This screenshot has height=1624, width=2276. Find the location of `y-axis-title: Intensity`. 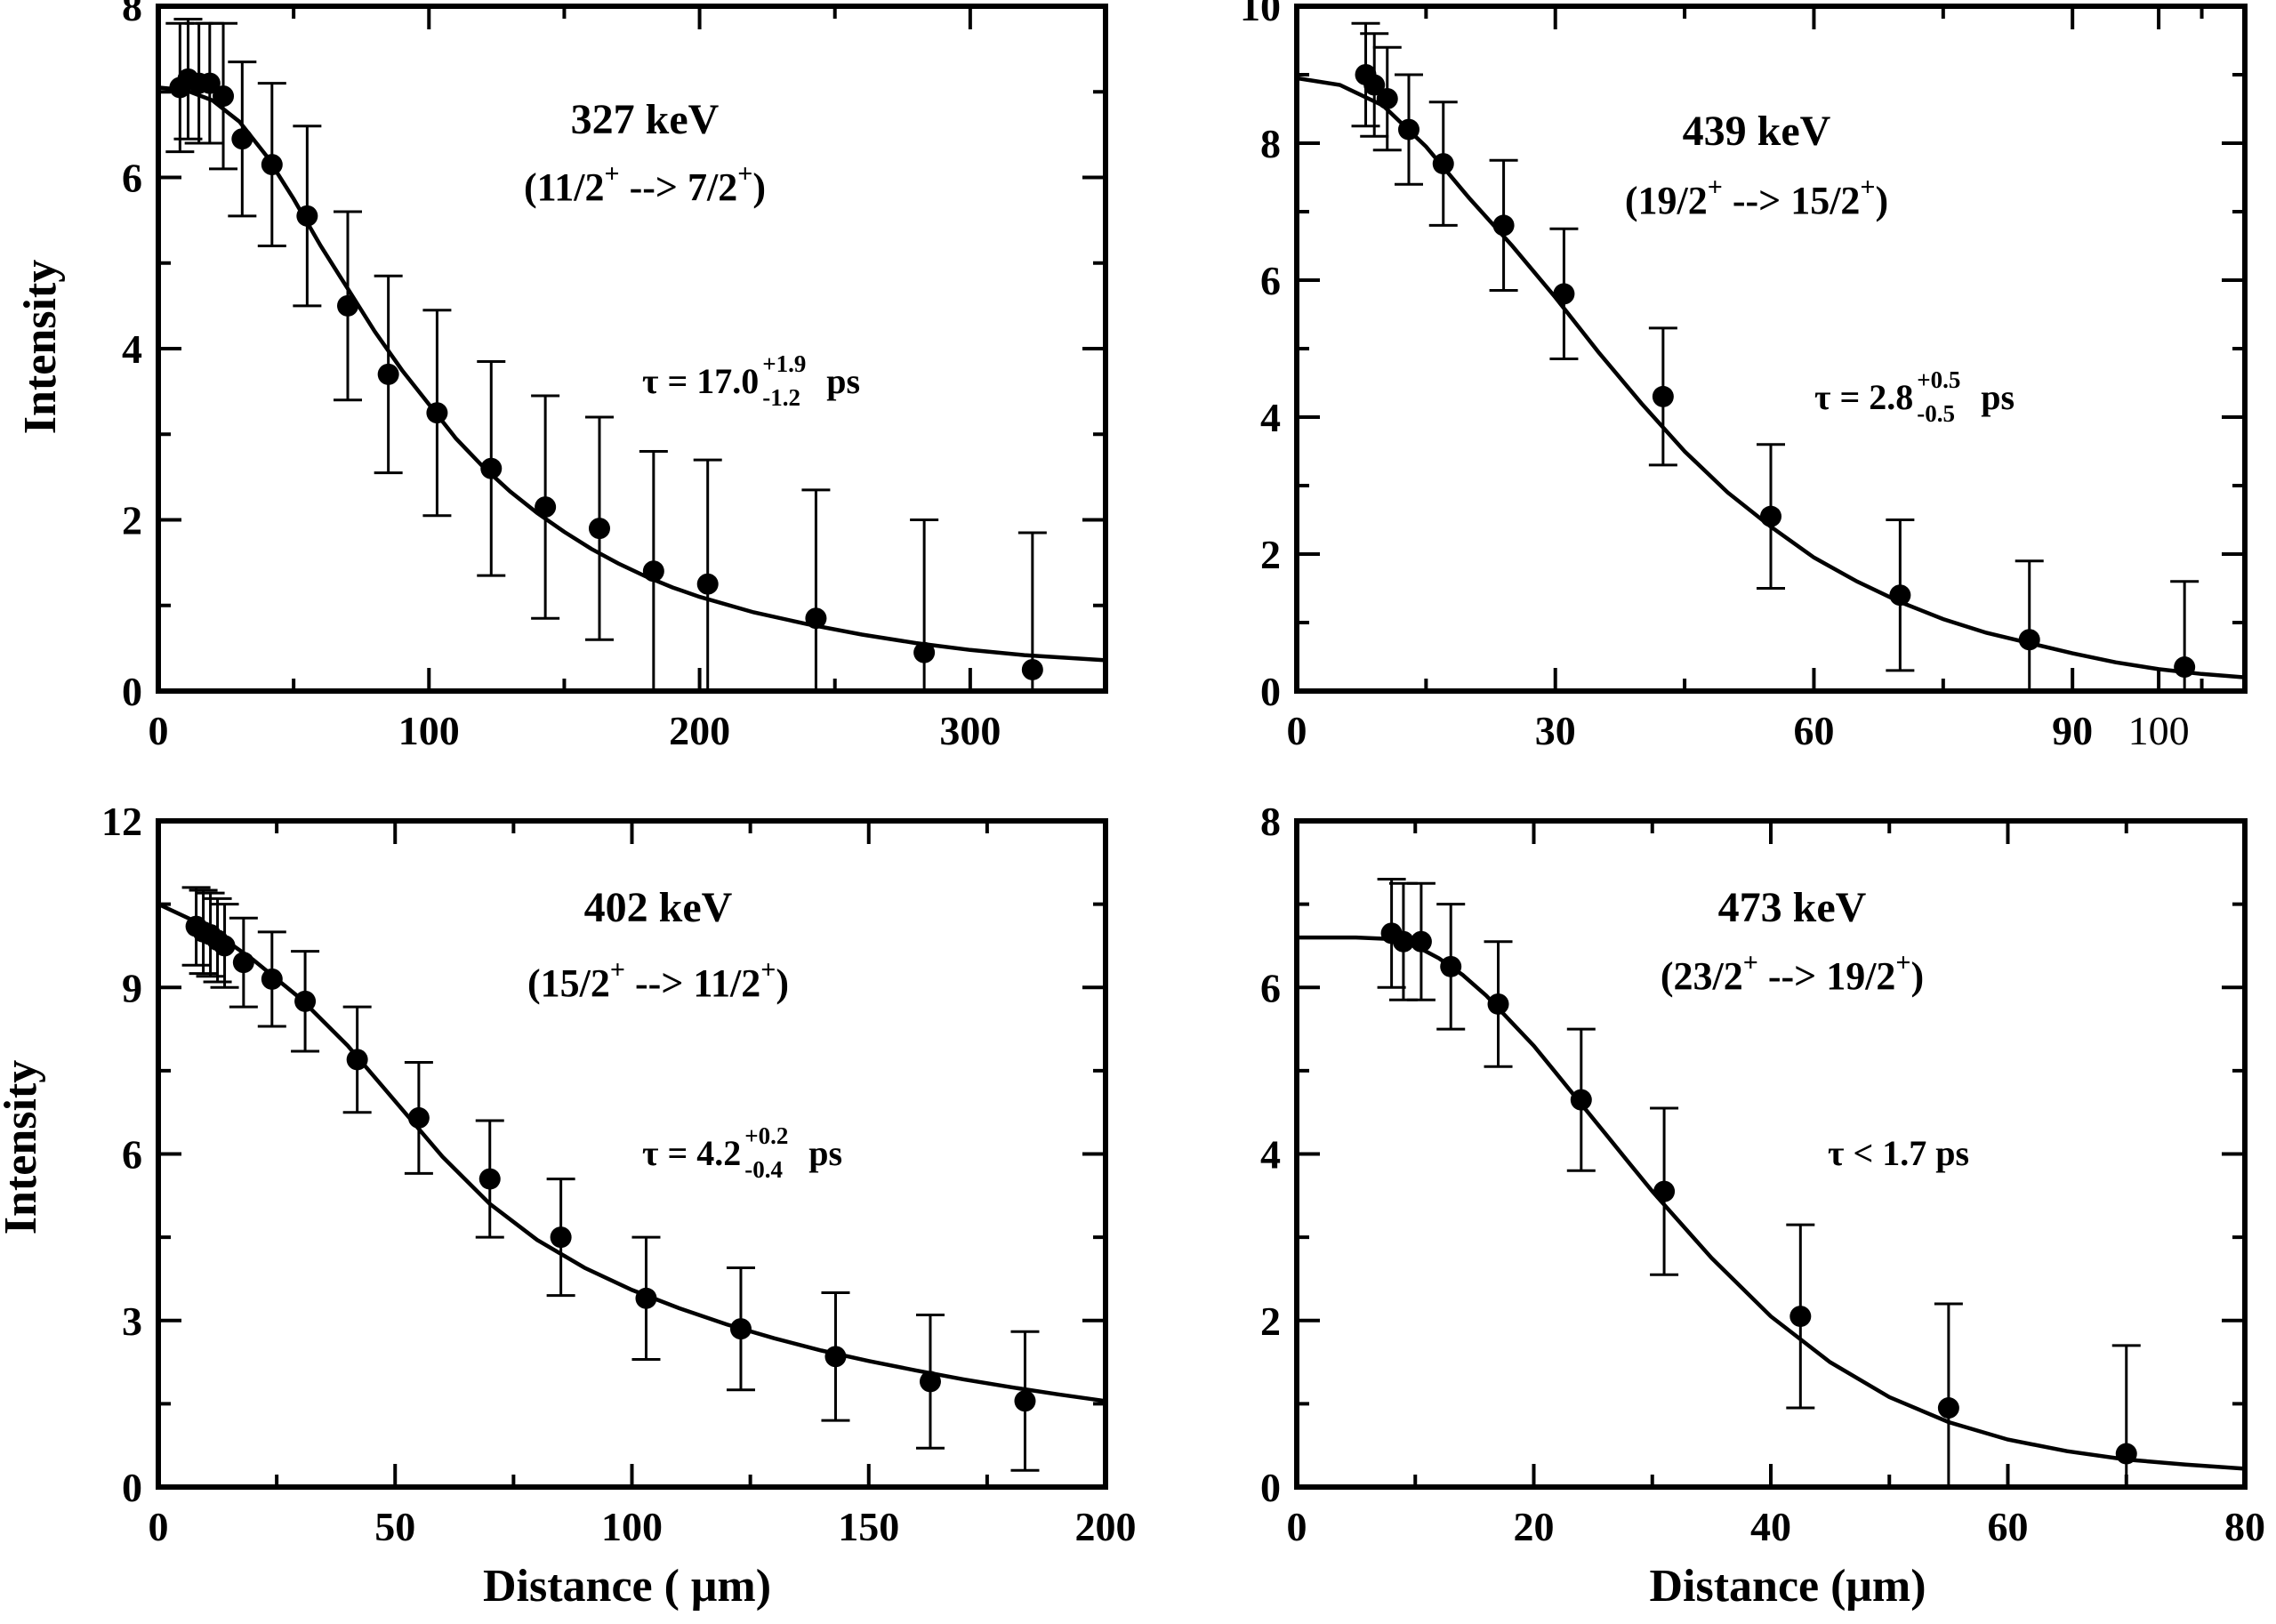

y-axis-title: Intensity is located at coordinates (40, 347).